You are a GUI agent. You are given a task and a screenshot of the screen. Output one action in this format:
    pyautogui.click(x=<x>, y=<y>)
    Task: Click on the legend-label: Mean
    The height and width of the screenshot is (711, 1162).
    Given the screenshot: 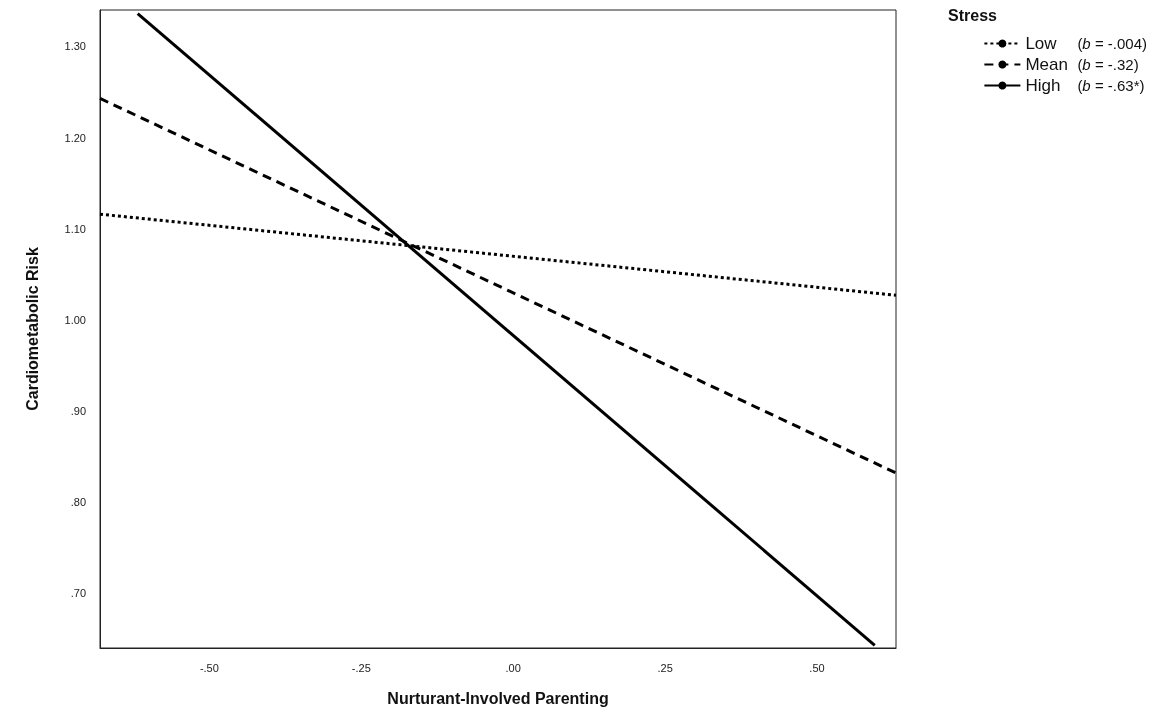 What is the action you would take?
    pyautogui.click(x=1046, y=64)
    